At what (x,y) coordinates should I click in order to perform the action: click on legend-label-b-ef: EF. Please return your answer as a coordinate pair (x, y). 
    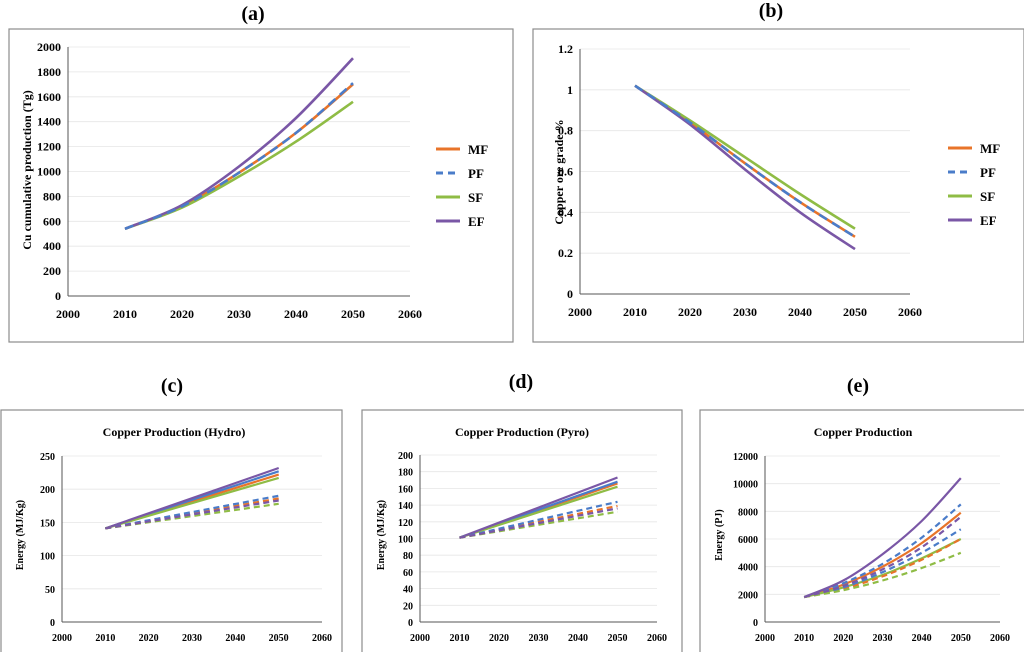
    Looking at the image, I should click on (988, 220).